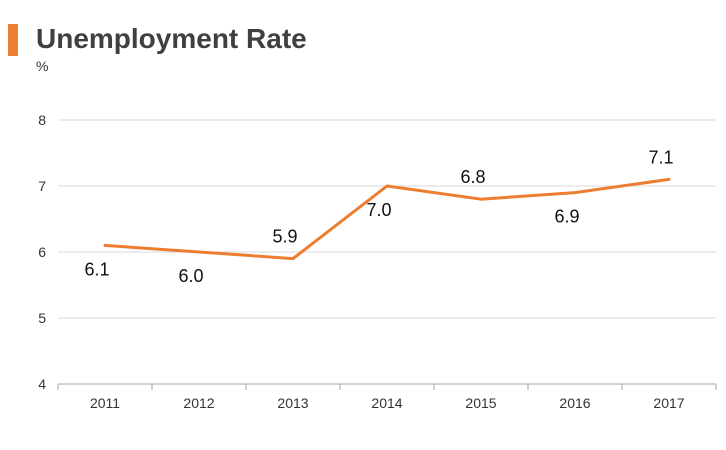 The width and height of the screenshot is (726, 450). What do you see at coordinates (378, 210) in the screenshot?
I see `data-label: 7.0` at bounding box center [378, 210].